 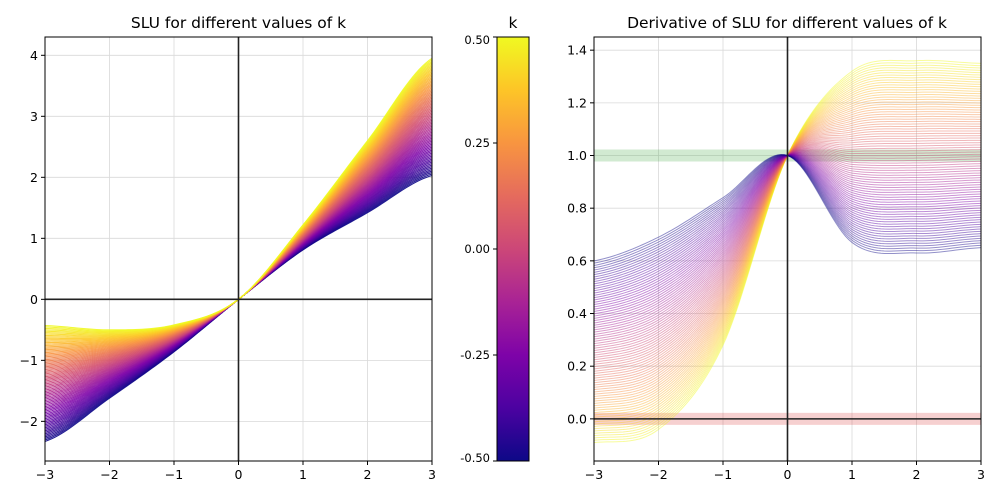 What do you see at coordinates (577, 155) in the screenshot?
I see `derivative-ytick-label: 1.0` at bounding box center [577, 155].